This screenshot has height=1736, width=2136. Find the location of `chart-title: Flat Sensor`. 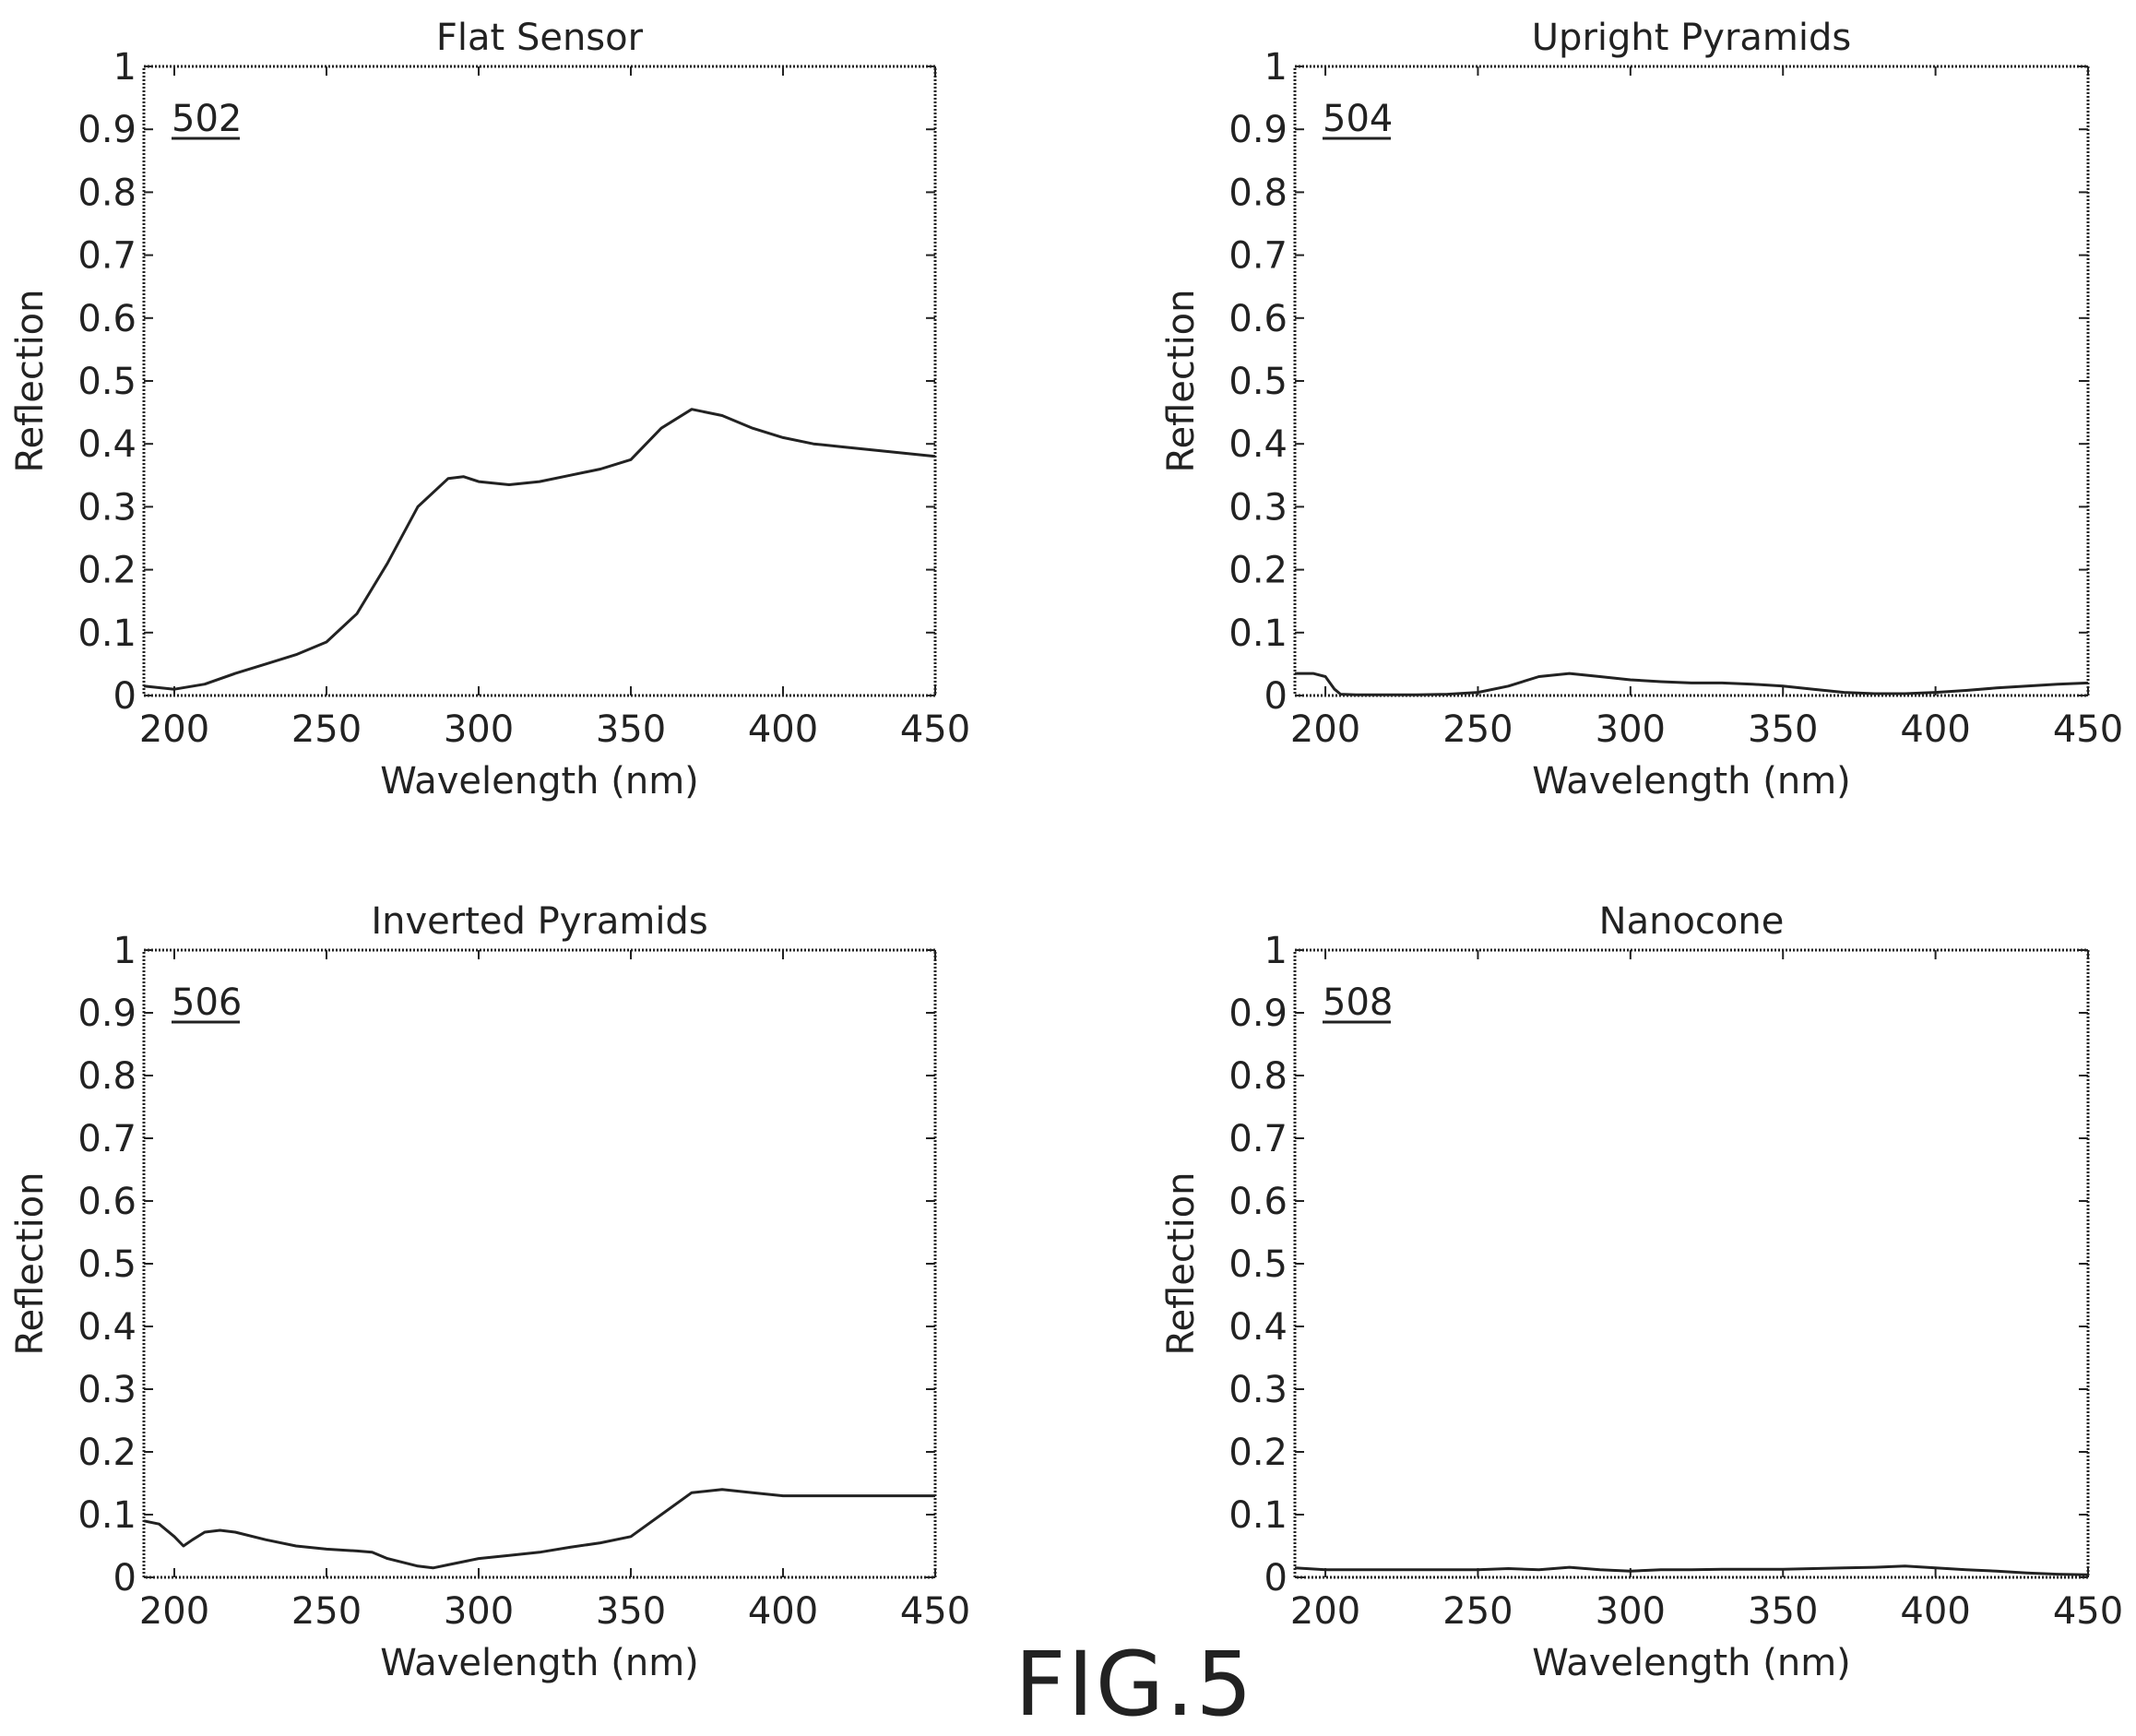

chart-title: Flat Sensor is located at coordinates (540, 38).